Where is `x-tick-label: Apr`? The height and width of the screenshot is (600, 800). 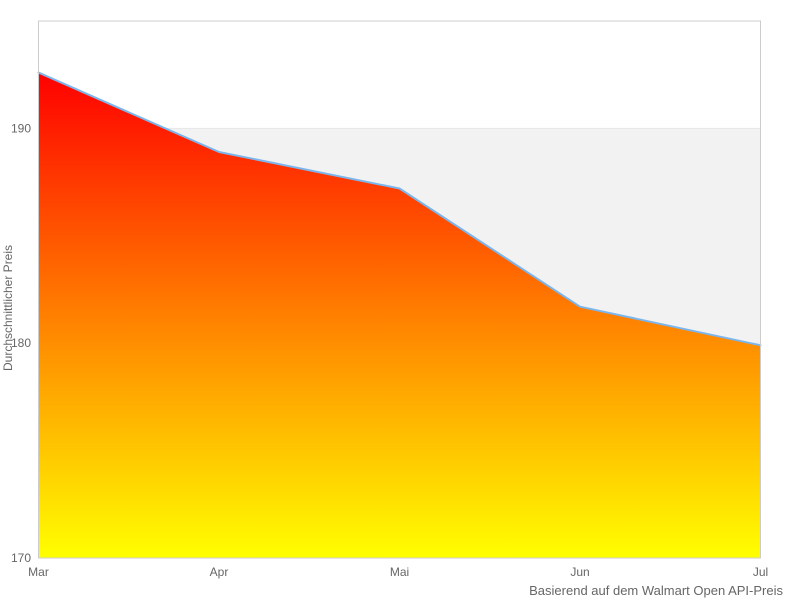 x-tick-label: Apr is located at coordinates (219, 572).